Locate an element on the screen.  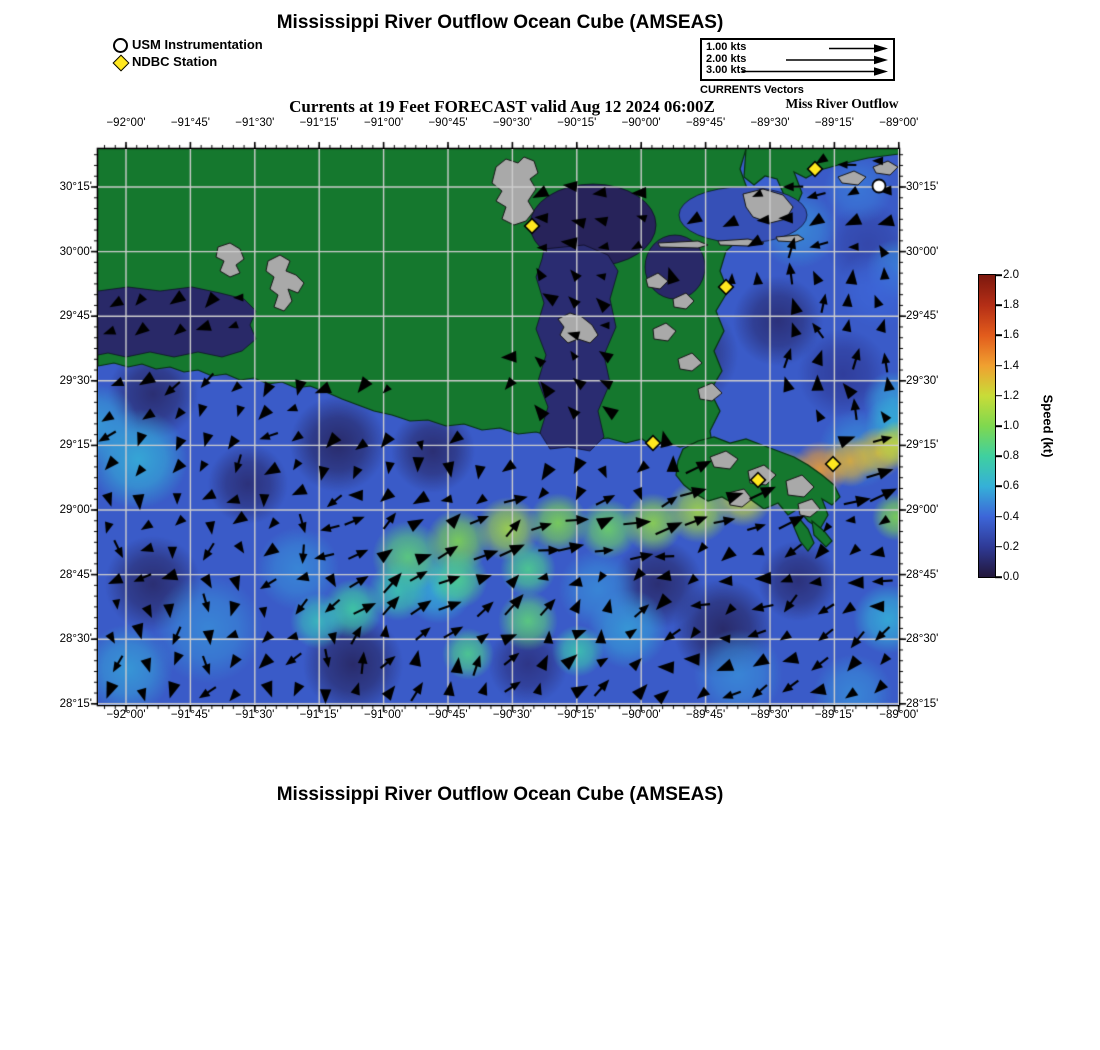
x-tick-label-bottom: −91°15' is located at coordinates (319, 715).